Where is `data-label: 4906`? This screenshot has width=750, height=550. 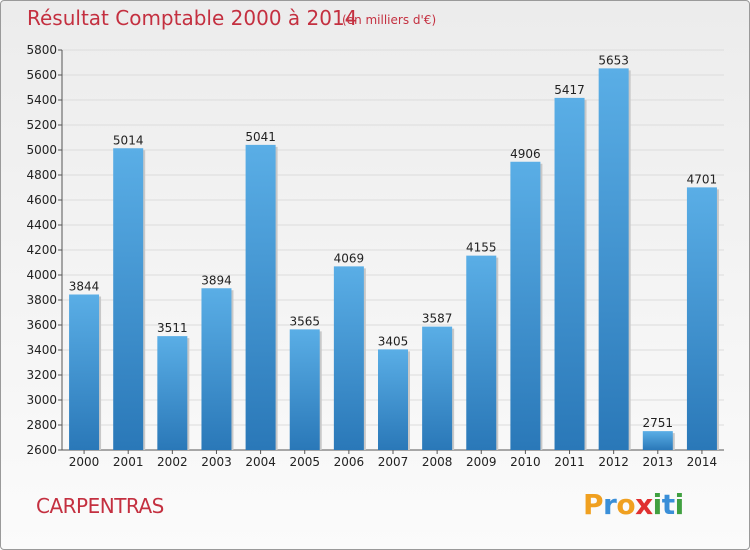
data-label: 4906 is located at coordinates (525, 154).